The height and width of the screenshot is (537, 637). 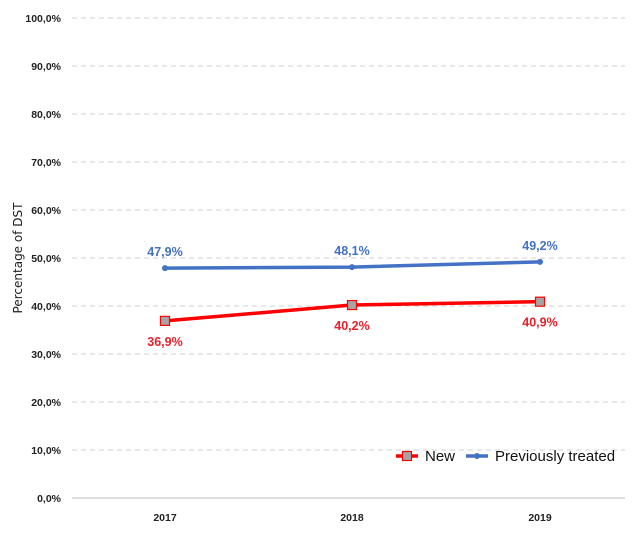 What do you see at coordinates (43, 19) in the screenshot?
I see `y-tick-label: 100,0%` at bounding box center [43, 19].